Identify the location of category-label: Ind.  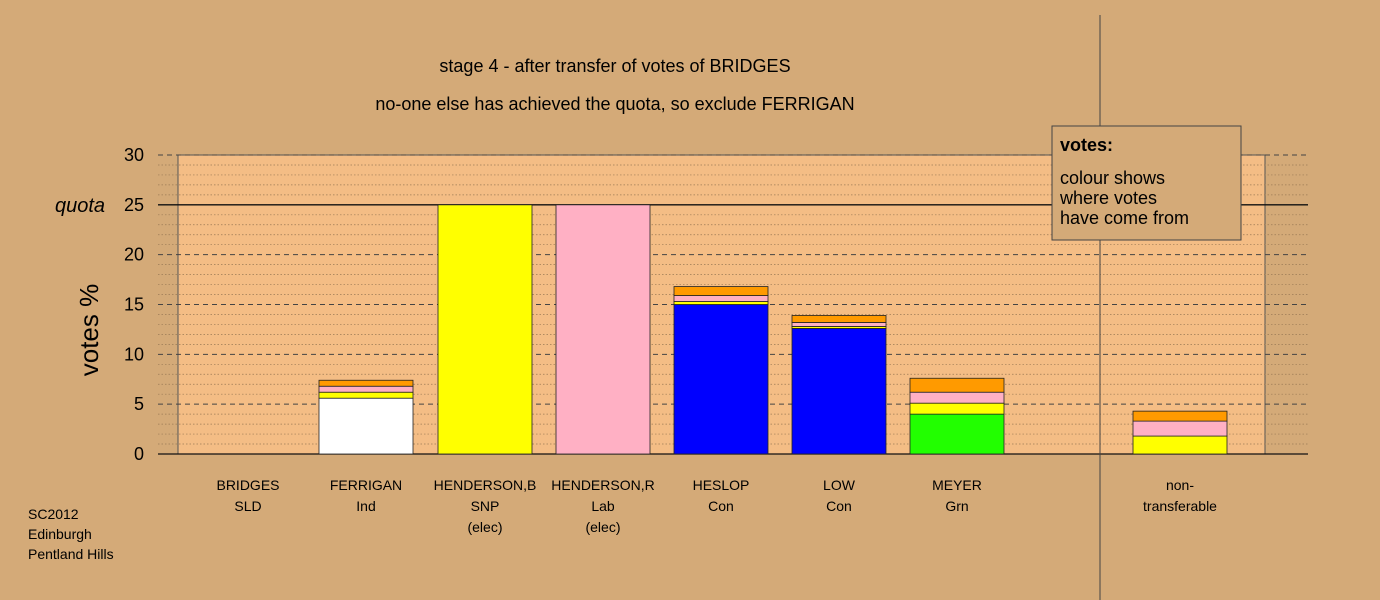
(365, 506).